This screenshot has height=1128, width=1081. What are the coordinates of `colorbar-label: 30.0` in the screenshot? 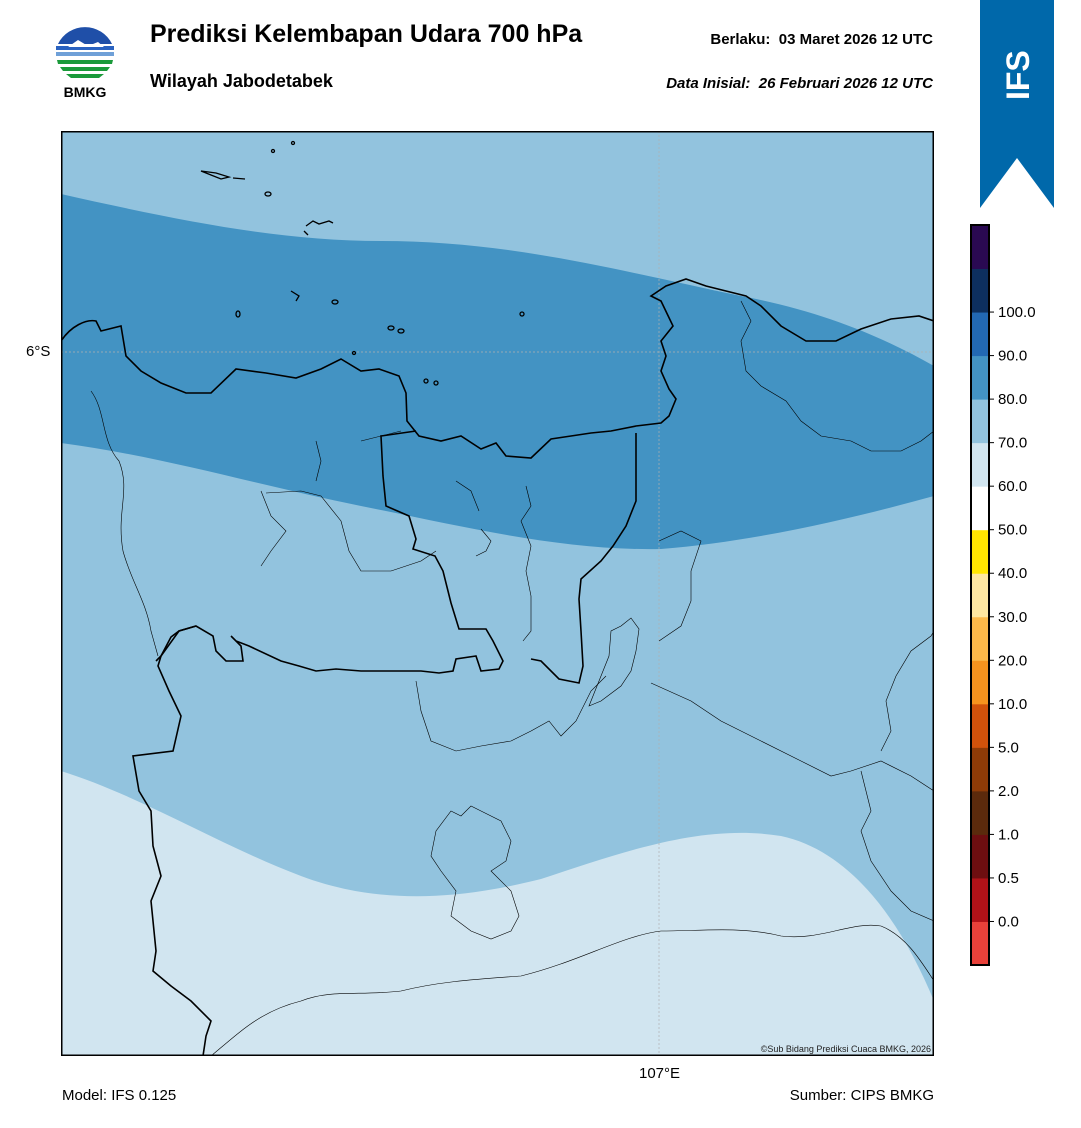 It's located at (1012, 617).